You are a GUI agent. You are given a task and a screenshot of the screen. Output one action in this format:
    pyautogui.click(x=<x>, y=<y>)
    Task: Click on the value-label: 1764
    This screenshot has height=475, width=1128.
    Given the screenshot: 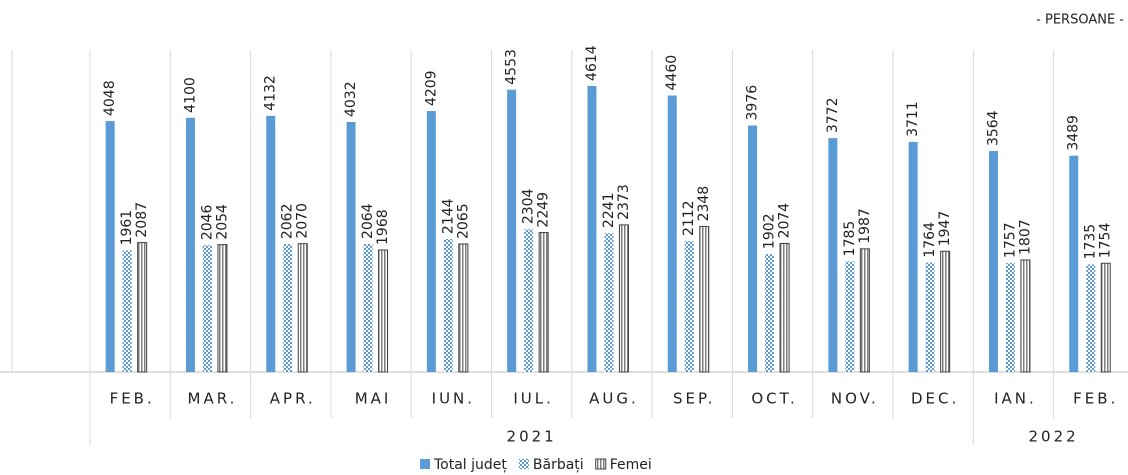 What is the action you would take?
    pyautogui.click(x=930, y=240)
    